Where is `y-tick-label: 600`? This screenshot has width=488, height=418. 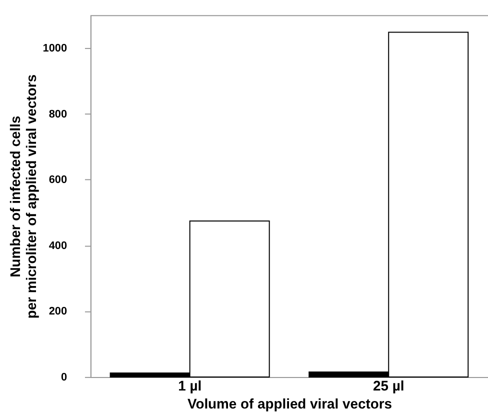 y-tick-label: 600 is located at coordinates (58, 180).